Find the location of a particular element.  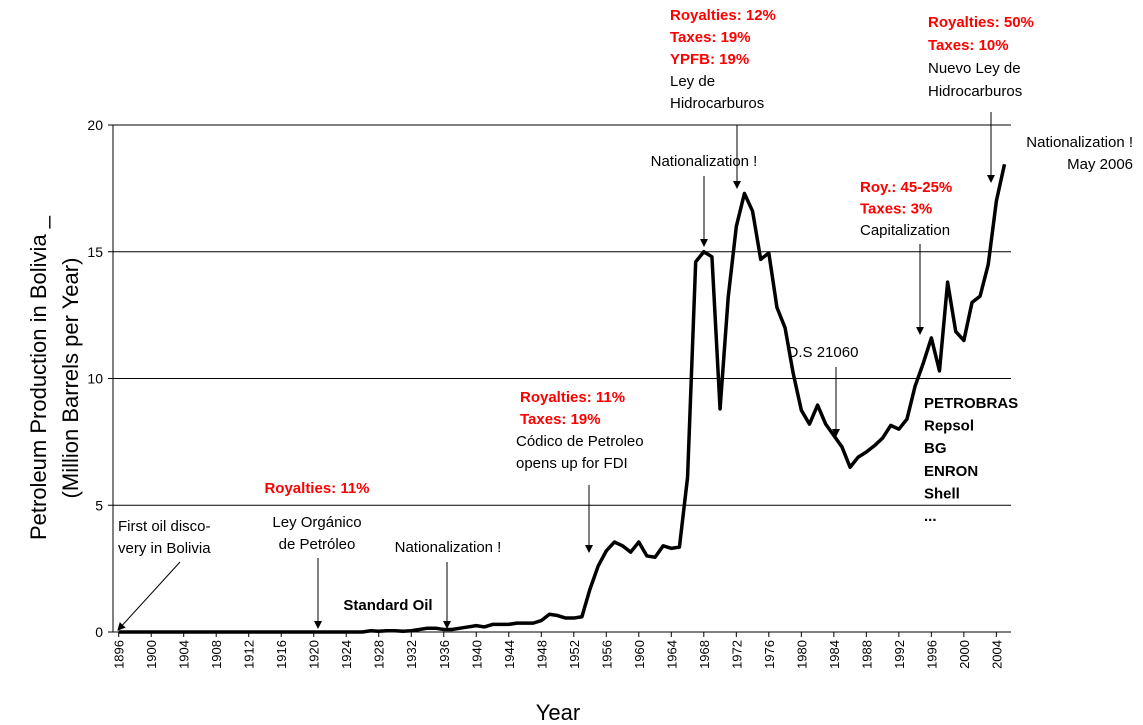

annotation: BG is located at coordinates (935, 448).